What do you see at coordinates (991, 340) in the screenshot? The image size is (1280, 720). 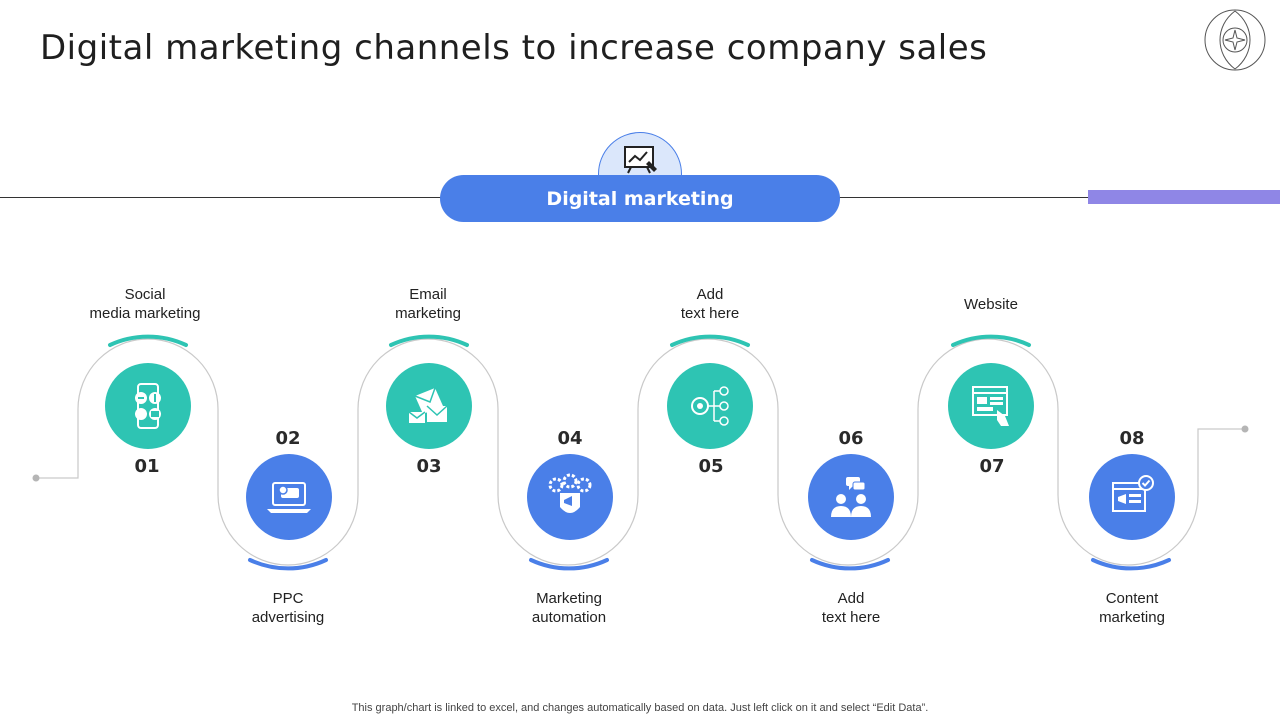 I see `step-07-arc` at bounding box center [991, 340].